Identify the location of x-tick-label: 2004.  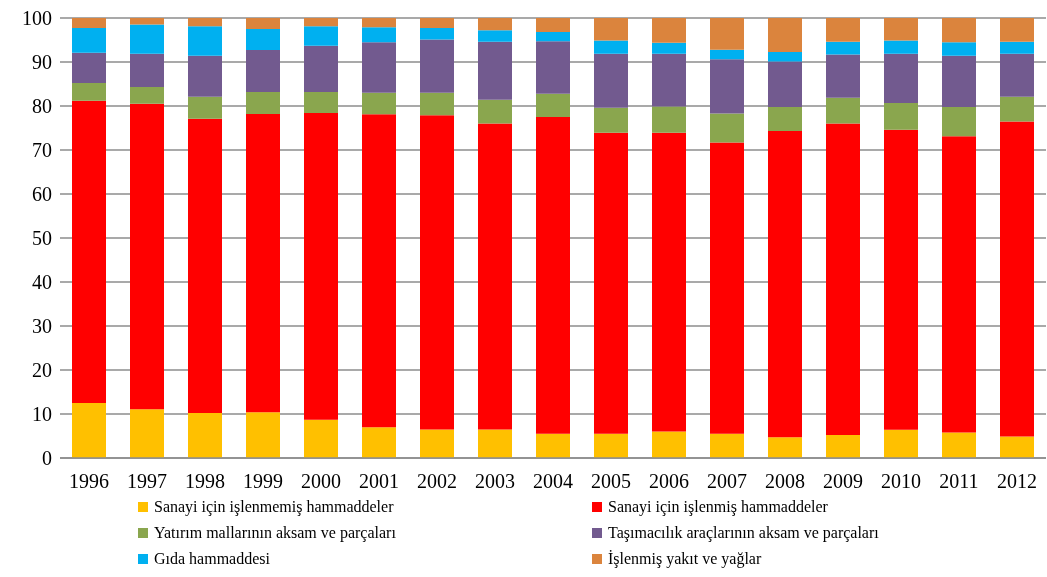
(553, 481).